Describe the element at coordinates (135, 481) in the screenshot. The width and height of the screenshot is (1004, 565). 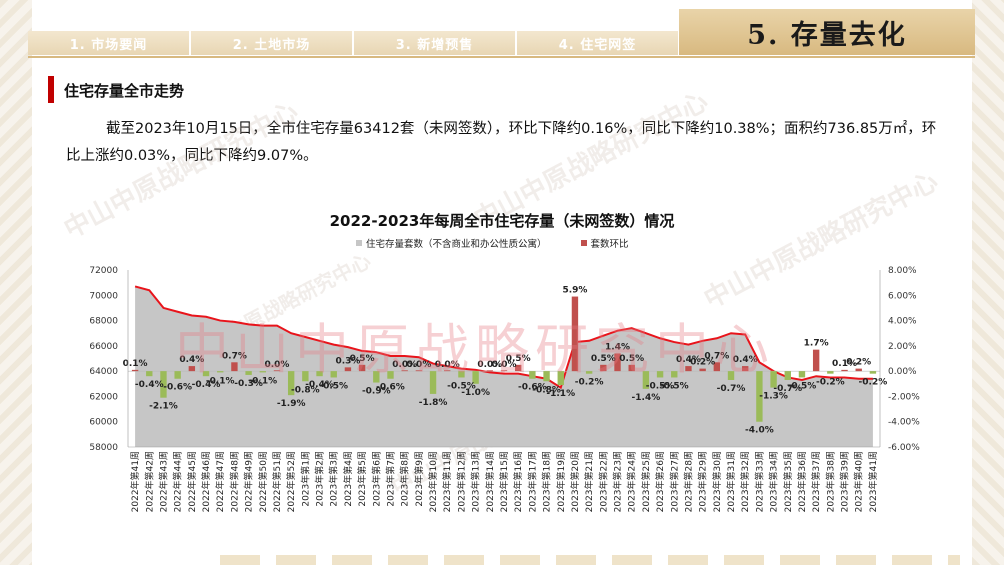
I see `x-tick-label: 2022年第41周` at that location.